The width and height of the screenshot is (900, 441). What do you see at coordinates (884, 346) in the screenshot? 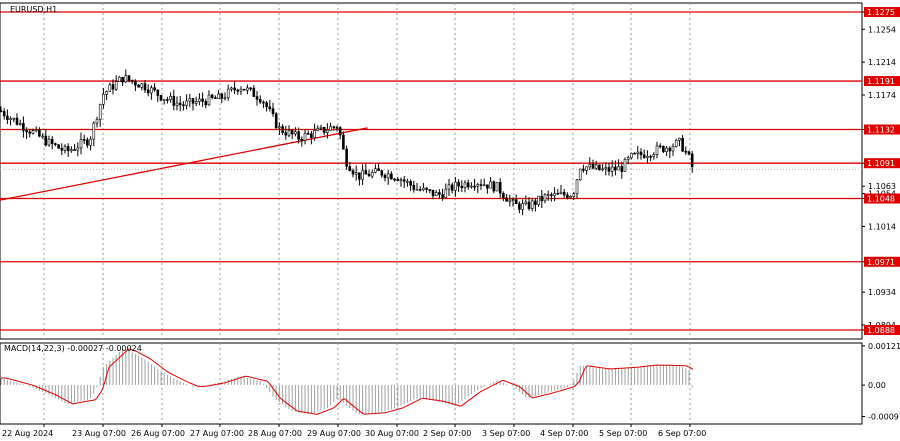
I see `macd-tick-label: 0.00121` at bounding box center [884, 346].